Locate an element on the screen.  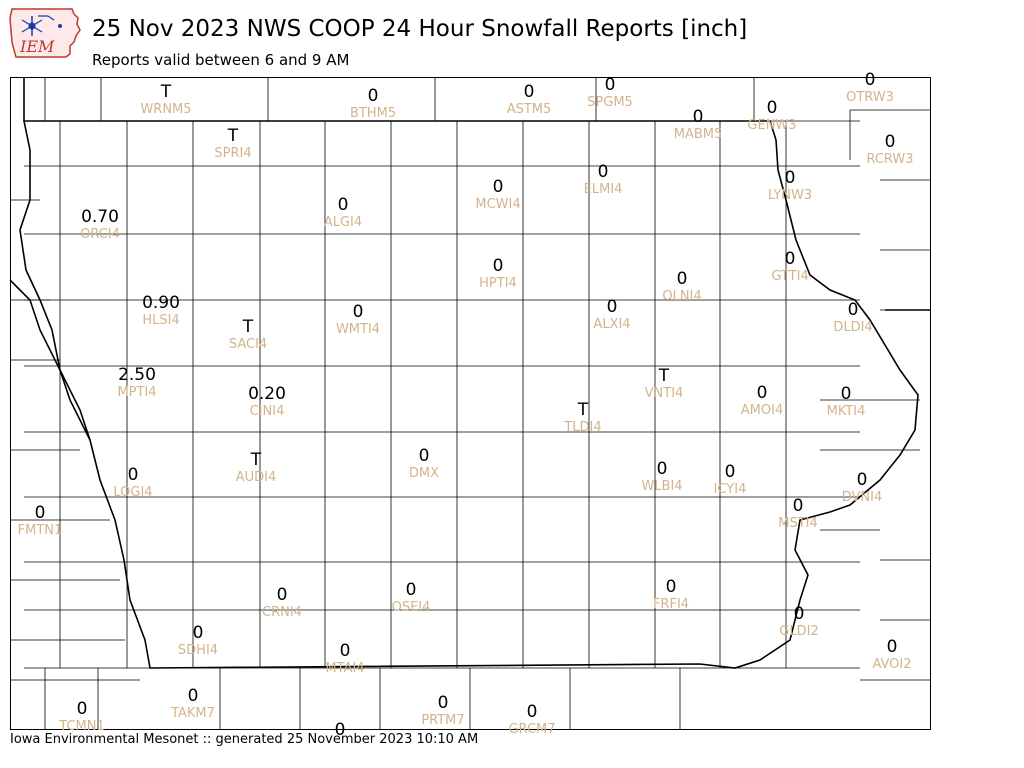
station-id: WMTI4 is located at coordinates (358, 329).